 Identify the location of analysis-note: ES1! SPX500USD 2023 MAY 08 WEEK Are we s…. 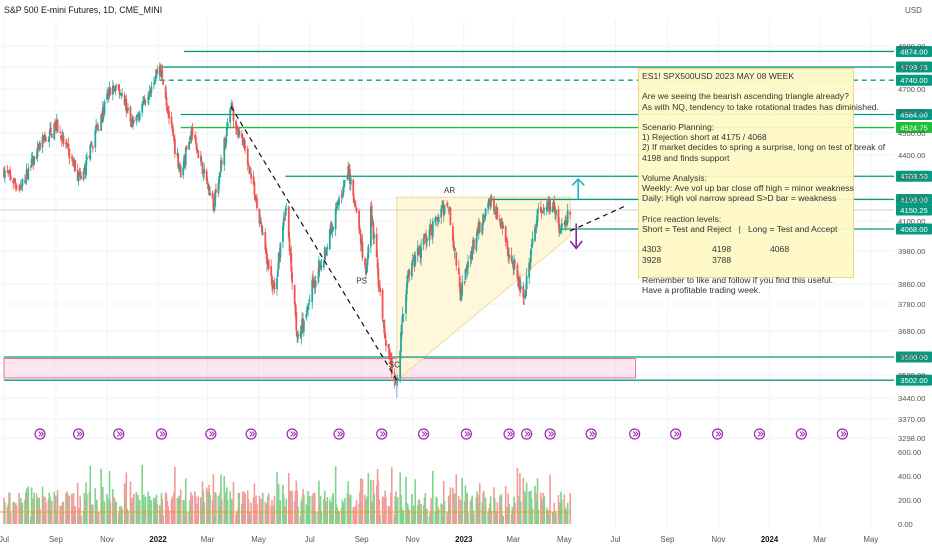
(761, 181).